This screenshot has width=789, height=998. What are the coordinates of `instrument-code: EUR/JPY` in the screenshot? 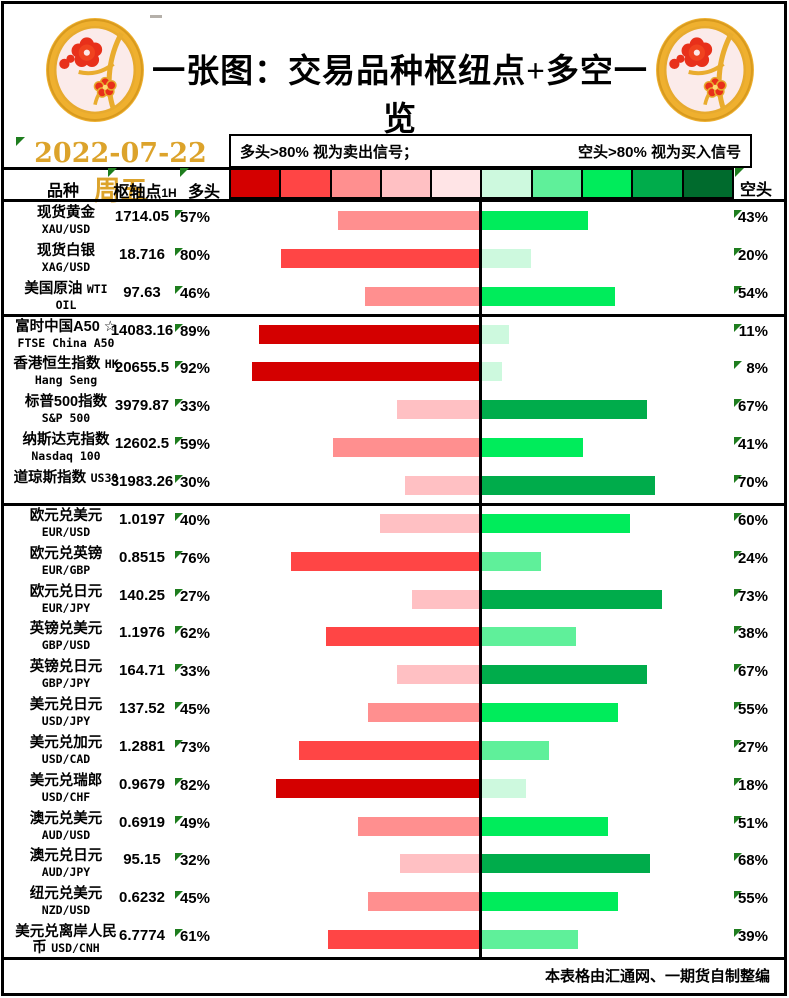 It's located at (66, 607).